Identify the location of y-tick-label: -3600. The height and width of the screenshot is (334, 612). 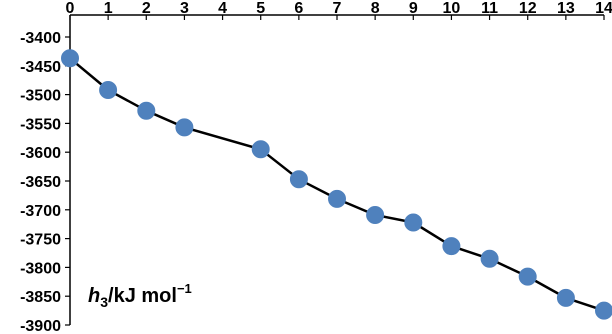
(40, 153).